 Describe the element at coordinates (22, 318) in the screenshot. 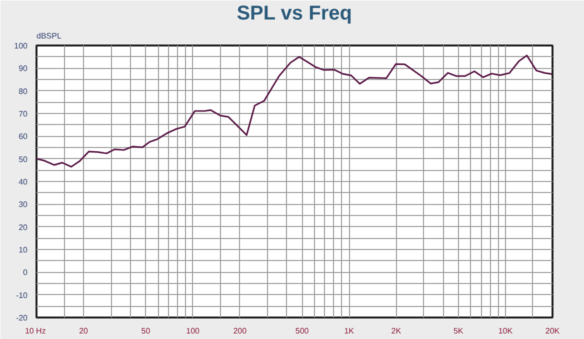

I see `y-tick-label: -20` at that location.